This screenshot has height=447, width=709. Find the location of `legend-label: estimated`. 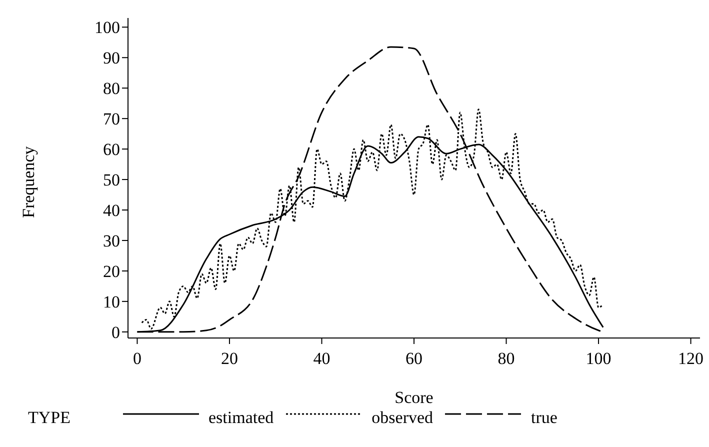

legend-label: estimated is located at coordinates (241, 418).